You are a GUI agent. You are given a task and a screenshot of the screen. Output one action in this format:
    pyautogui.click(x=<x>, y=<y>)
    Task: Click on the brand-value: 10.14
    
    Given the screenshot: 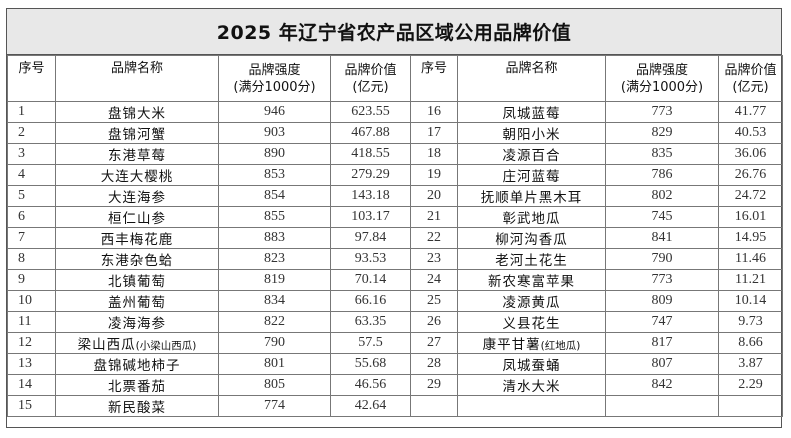 What is the action you would take?
    pyautogui.click(x=750, y=301)
    